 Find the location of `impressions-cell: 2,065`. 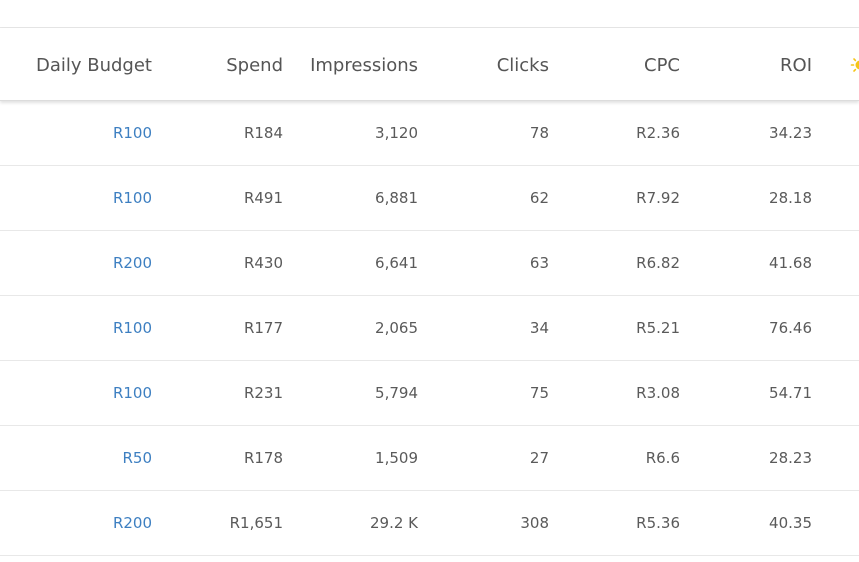

impressions-cell: 2,065 is located at coordinates (396, 328).